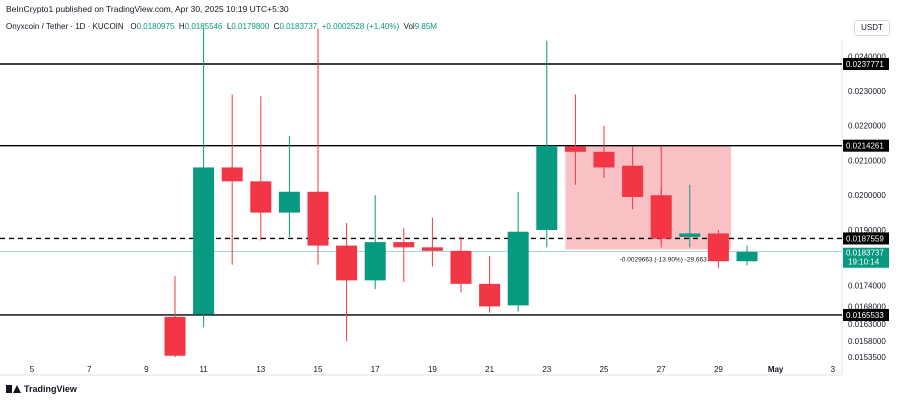  I want to click on high-value: 0.0185546, so click(203, 26).